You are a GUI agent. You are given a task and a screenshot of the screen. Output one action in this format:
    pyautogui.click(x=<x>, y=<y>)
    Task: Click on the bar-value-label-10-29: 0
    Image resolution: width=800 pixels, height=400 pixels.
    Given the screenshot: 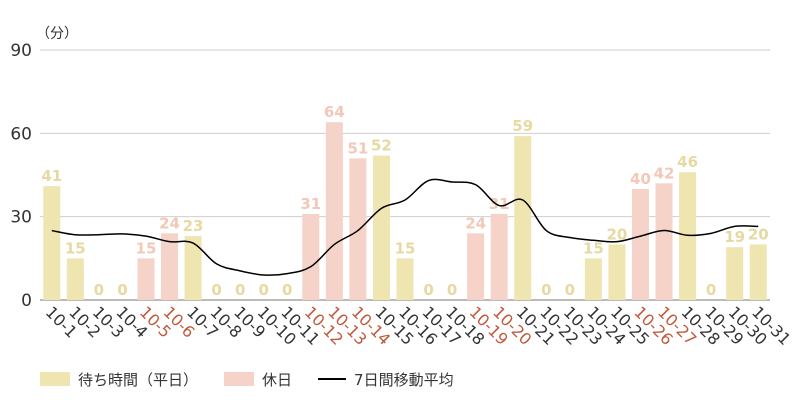 What is the action you would take?
    pyautogui.click(x=711, y=290)
    